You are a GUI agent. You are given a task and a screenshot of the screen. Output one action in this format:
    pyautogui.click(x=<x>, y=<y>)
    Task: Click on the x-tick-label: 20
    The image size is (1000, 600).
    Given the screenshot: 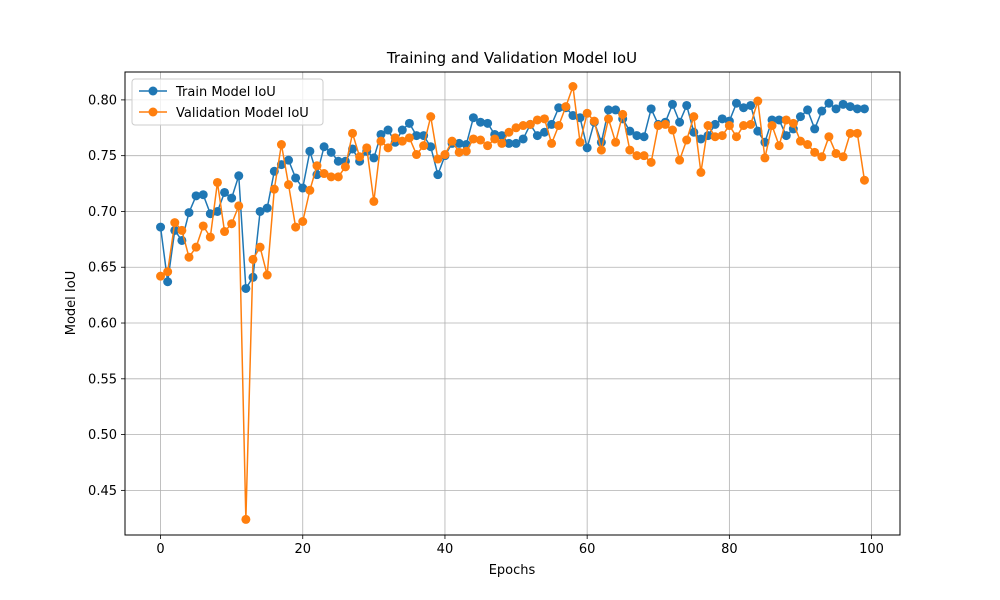 What is the action you would take?
    pyautogui.click(x=302, y=549)
    